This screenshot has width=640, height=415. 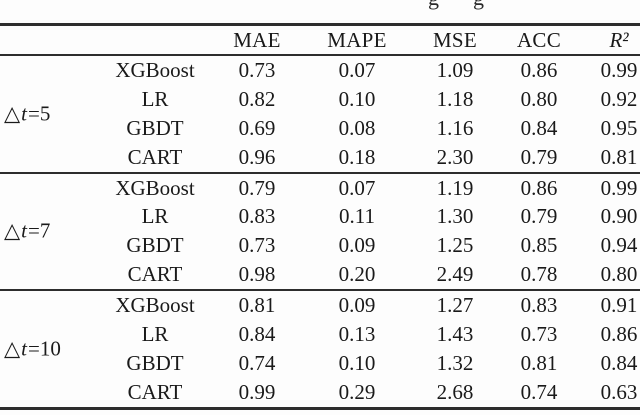 I want to click on metric-value-cell: 1.25, so click(x=455, y=245).